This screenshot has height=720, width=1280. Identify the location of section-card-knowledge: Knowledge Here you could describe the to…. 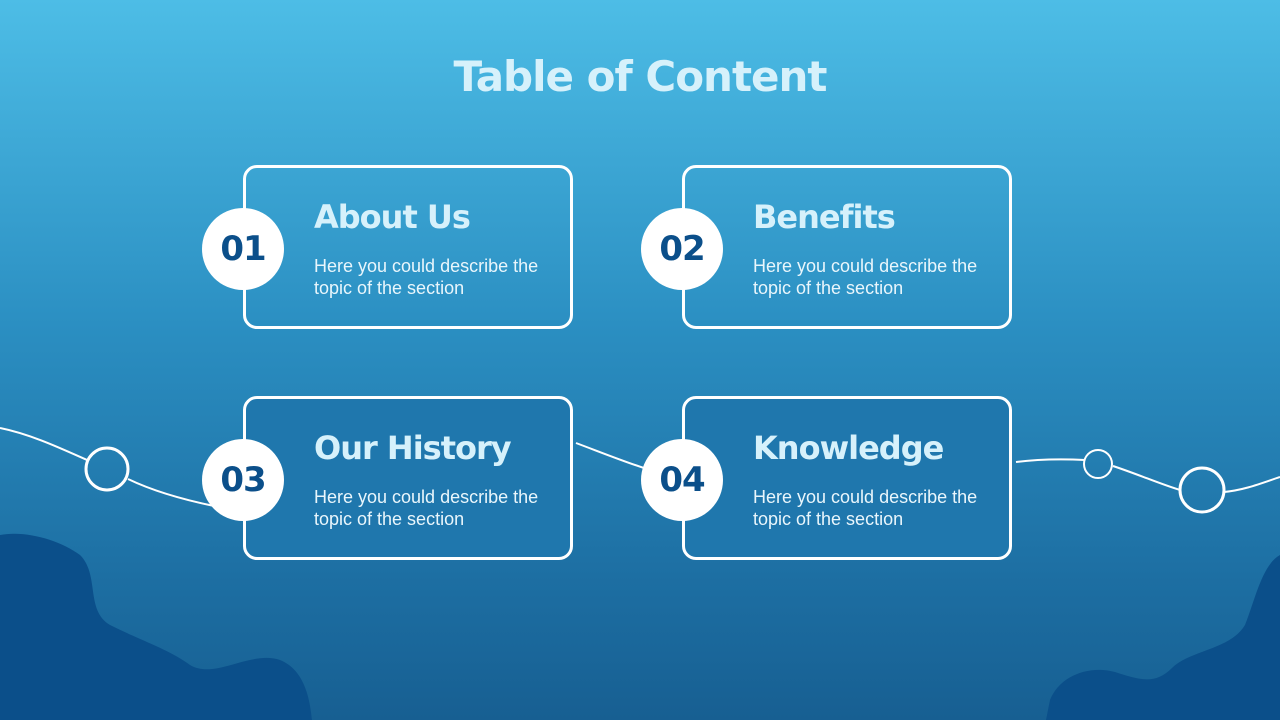
(847, 478).